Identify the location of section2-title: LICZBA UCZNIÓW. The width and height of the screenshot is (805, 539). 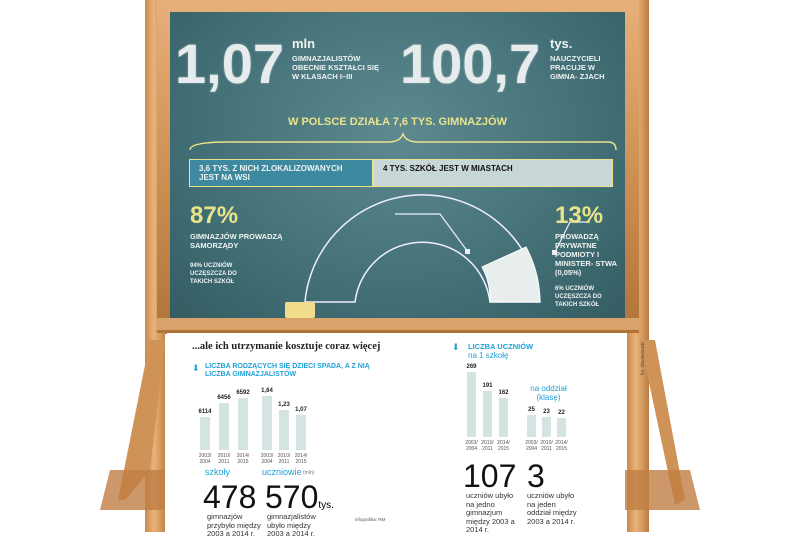
(501, 346).